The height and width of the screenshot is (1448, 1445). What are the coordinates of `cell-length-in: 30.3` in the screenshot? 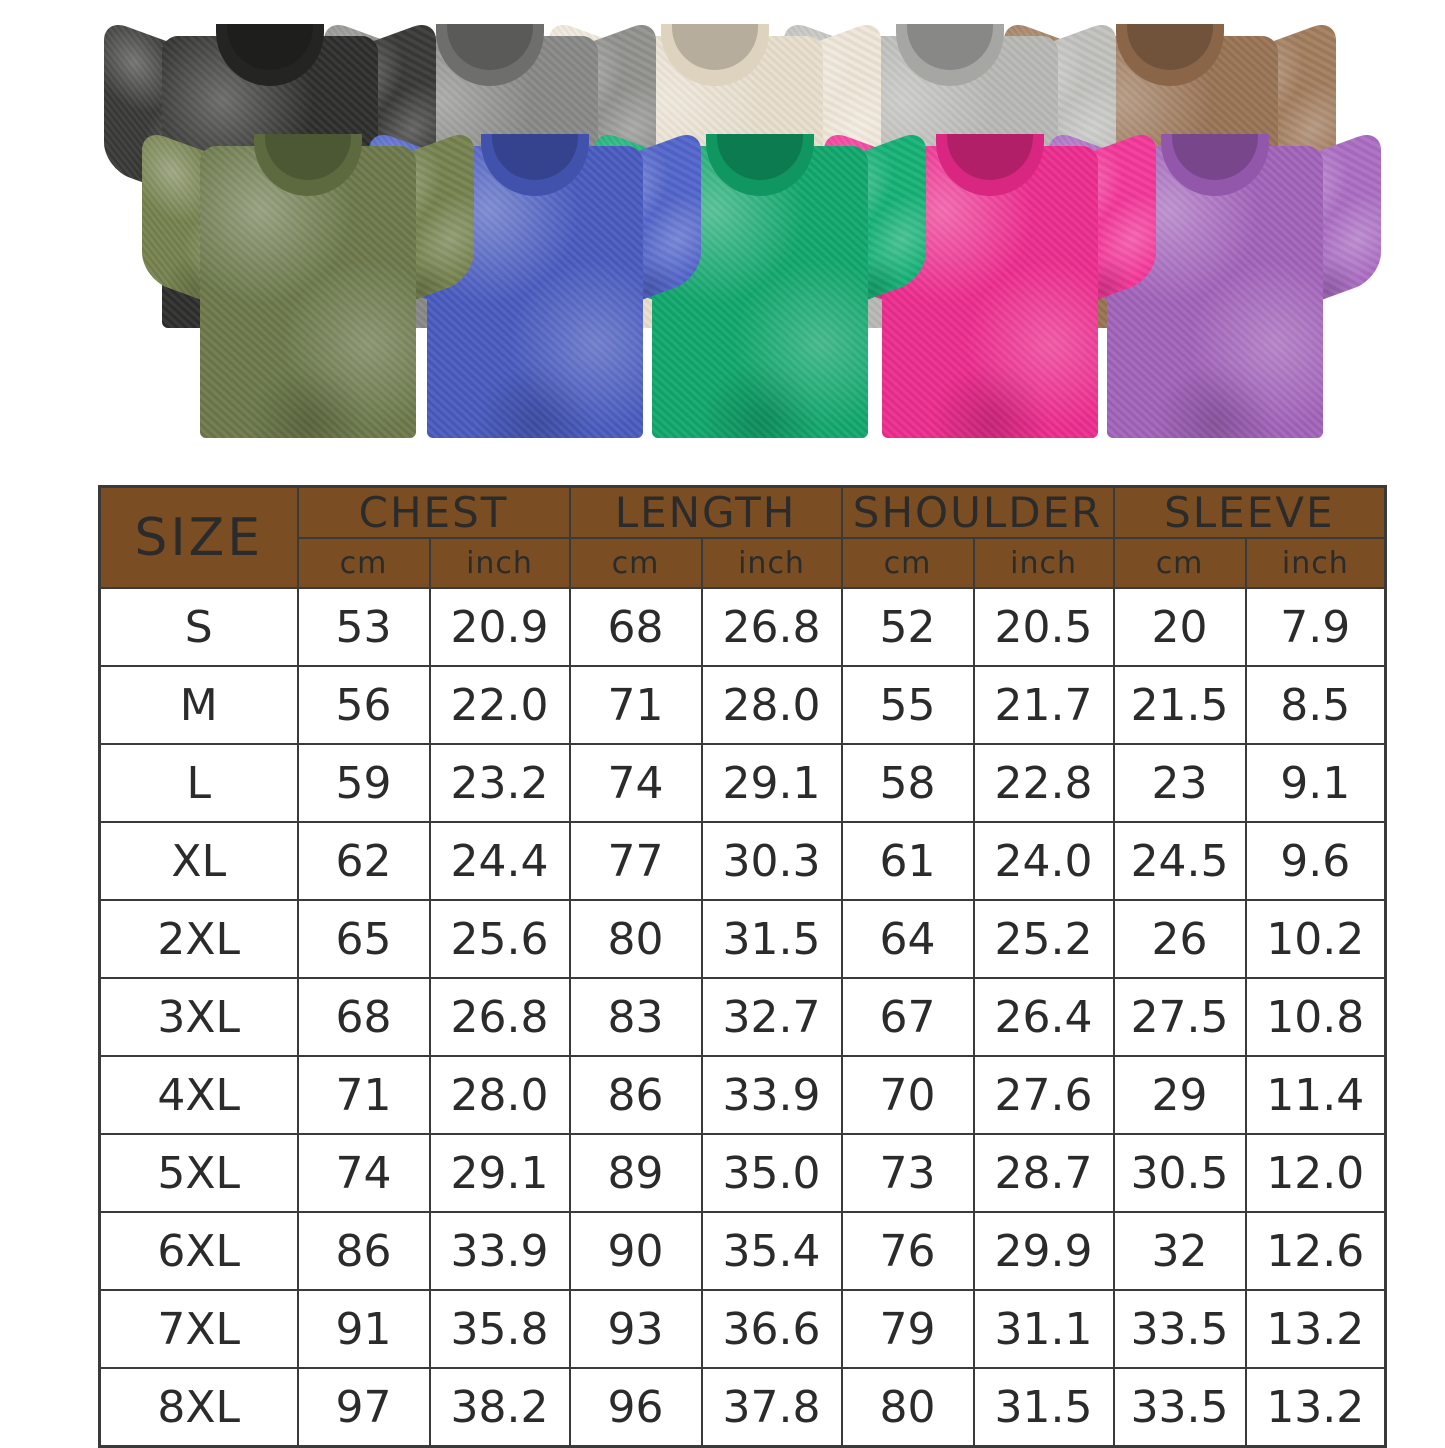 It's located at (771, 861).